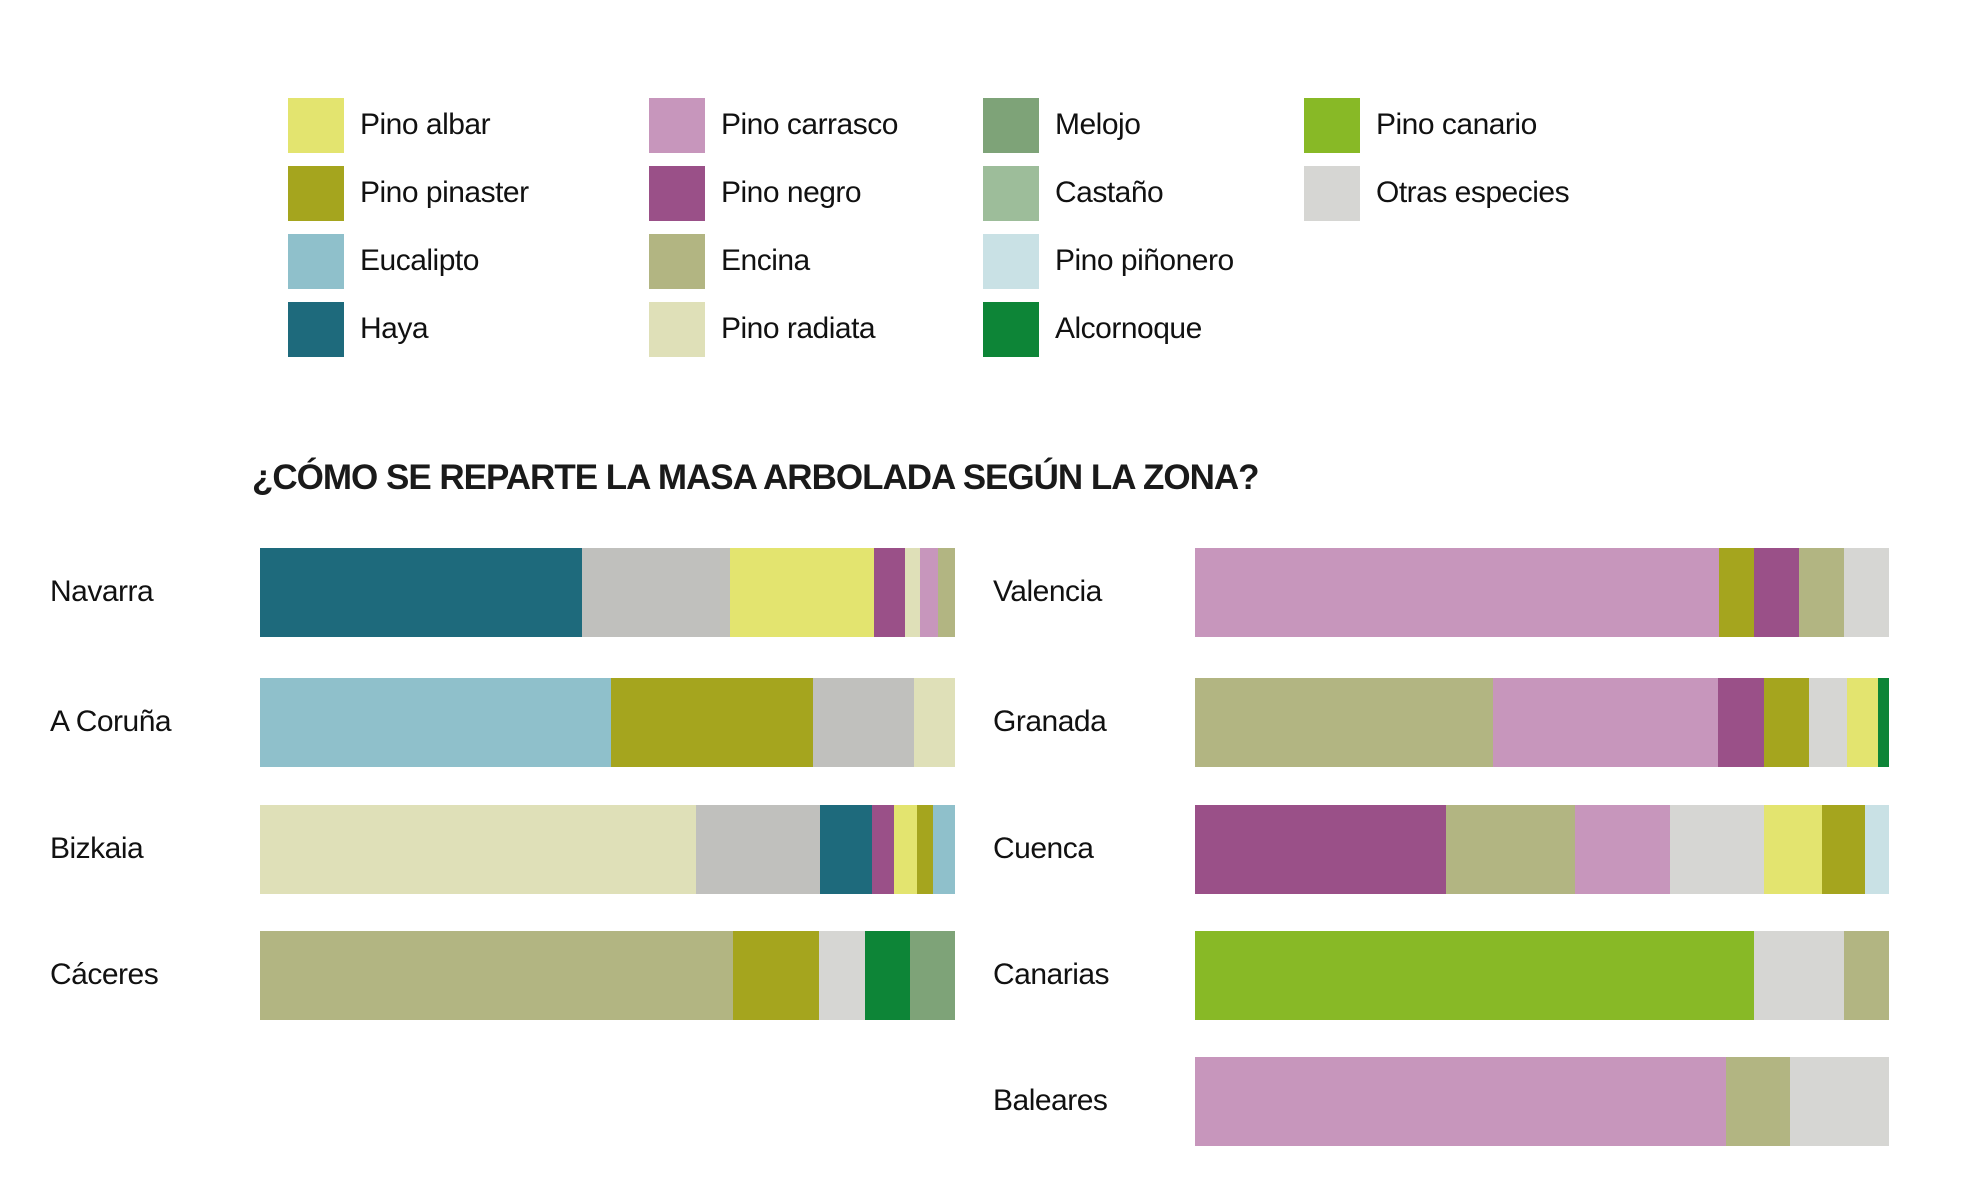 The width and height of the screenshot is (1968, 1200). Describe the element at coordinates (394, 328) in the screenshot. I see `legend-label: Haya` at that location.